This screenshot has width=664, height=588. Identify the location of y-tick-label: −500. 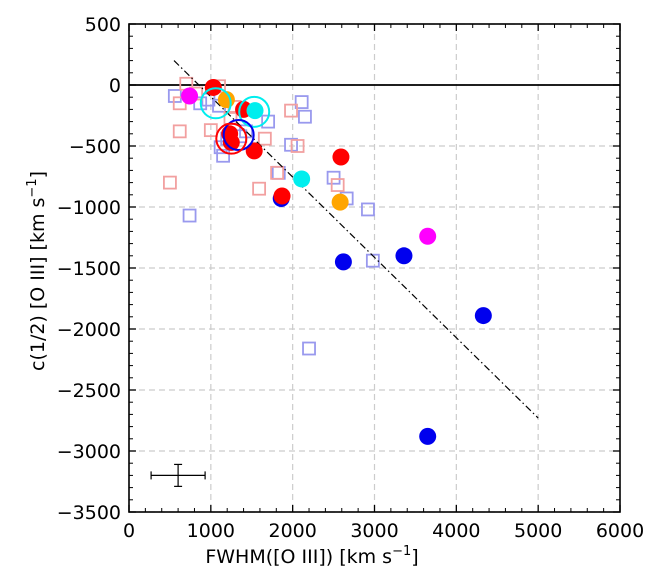
(95, 147).